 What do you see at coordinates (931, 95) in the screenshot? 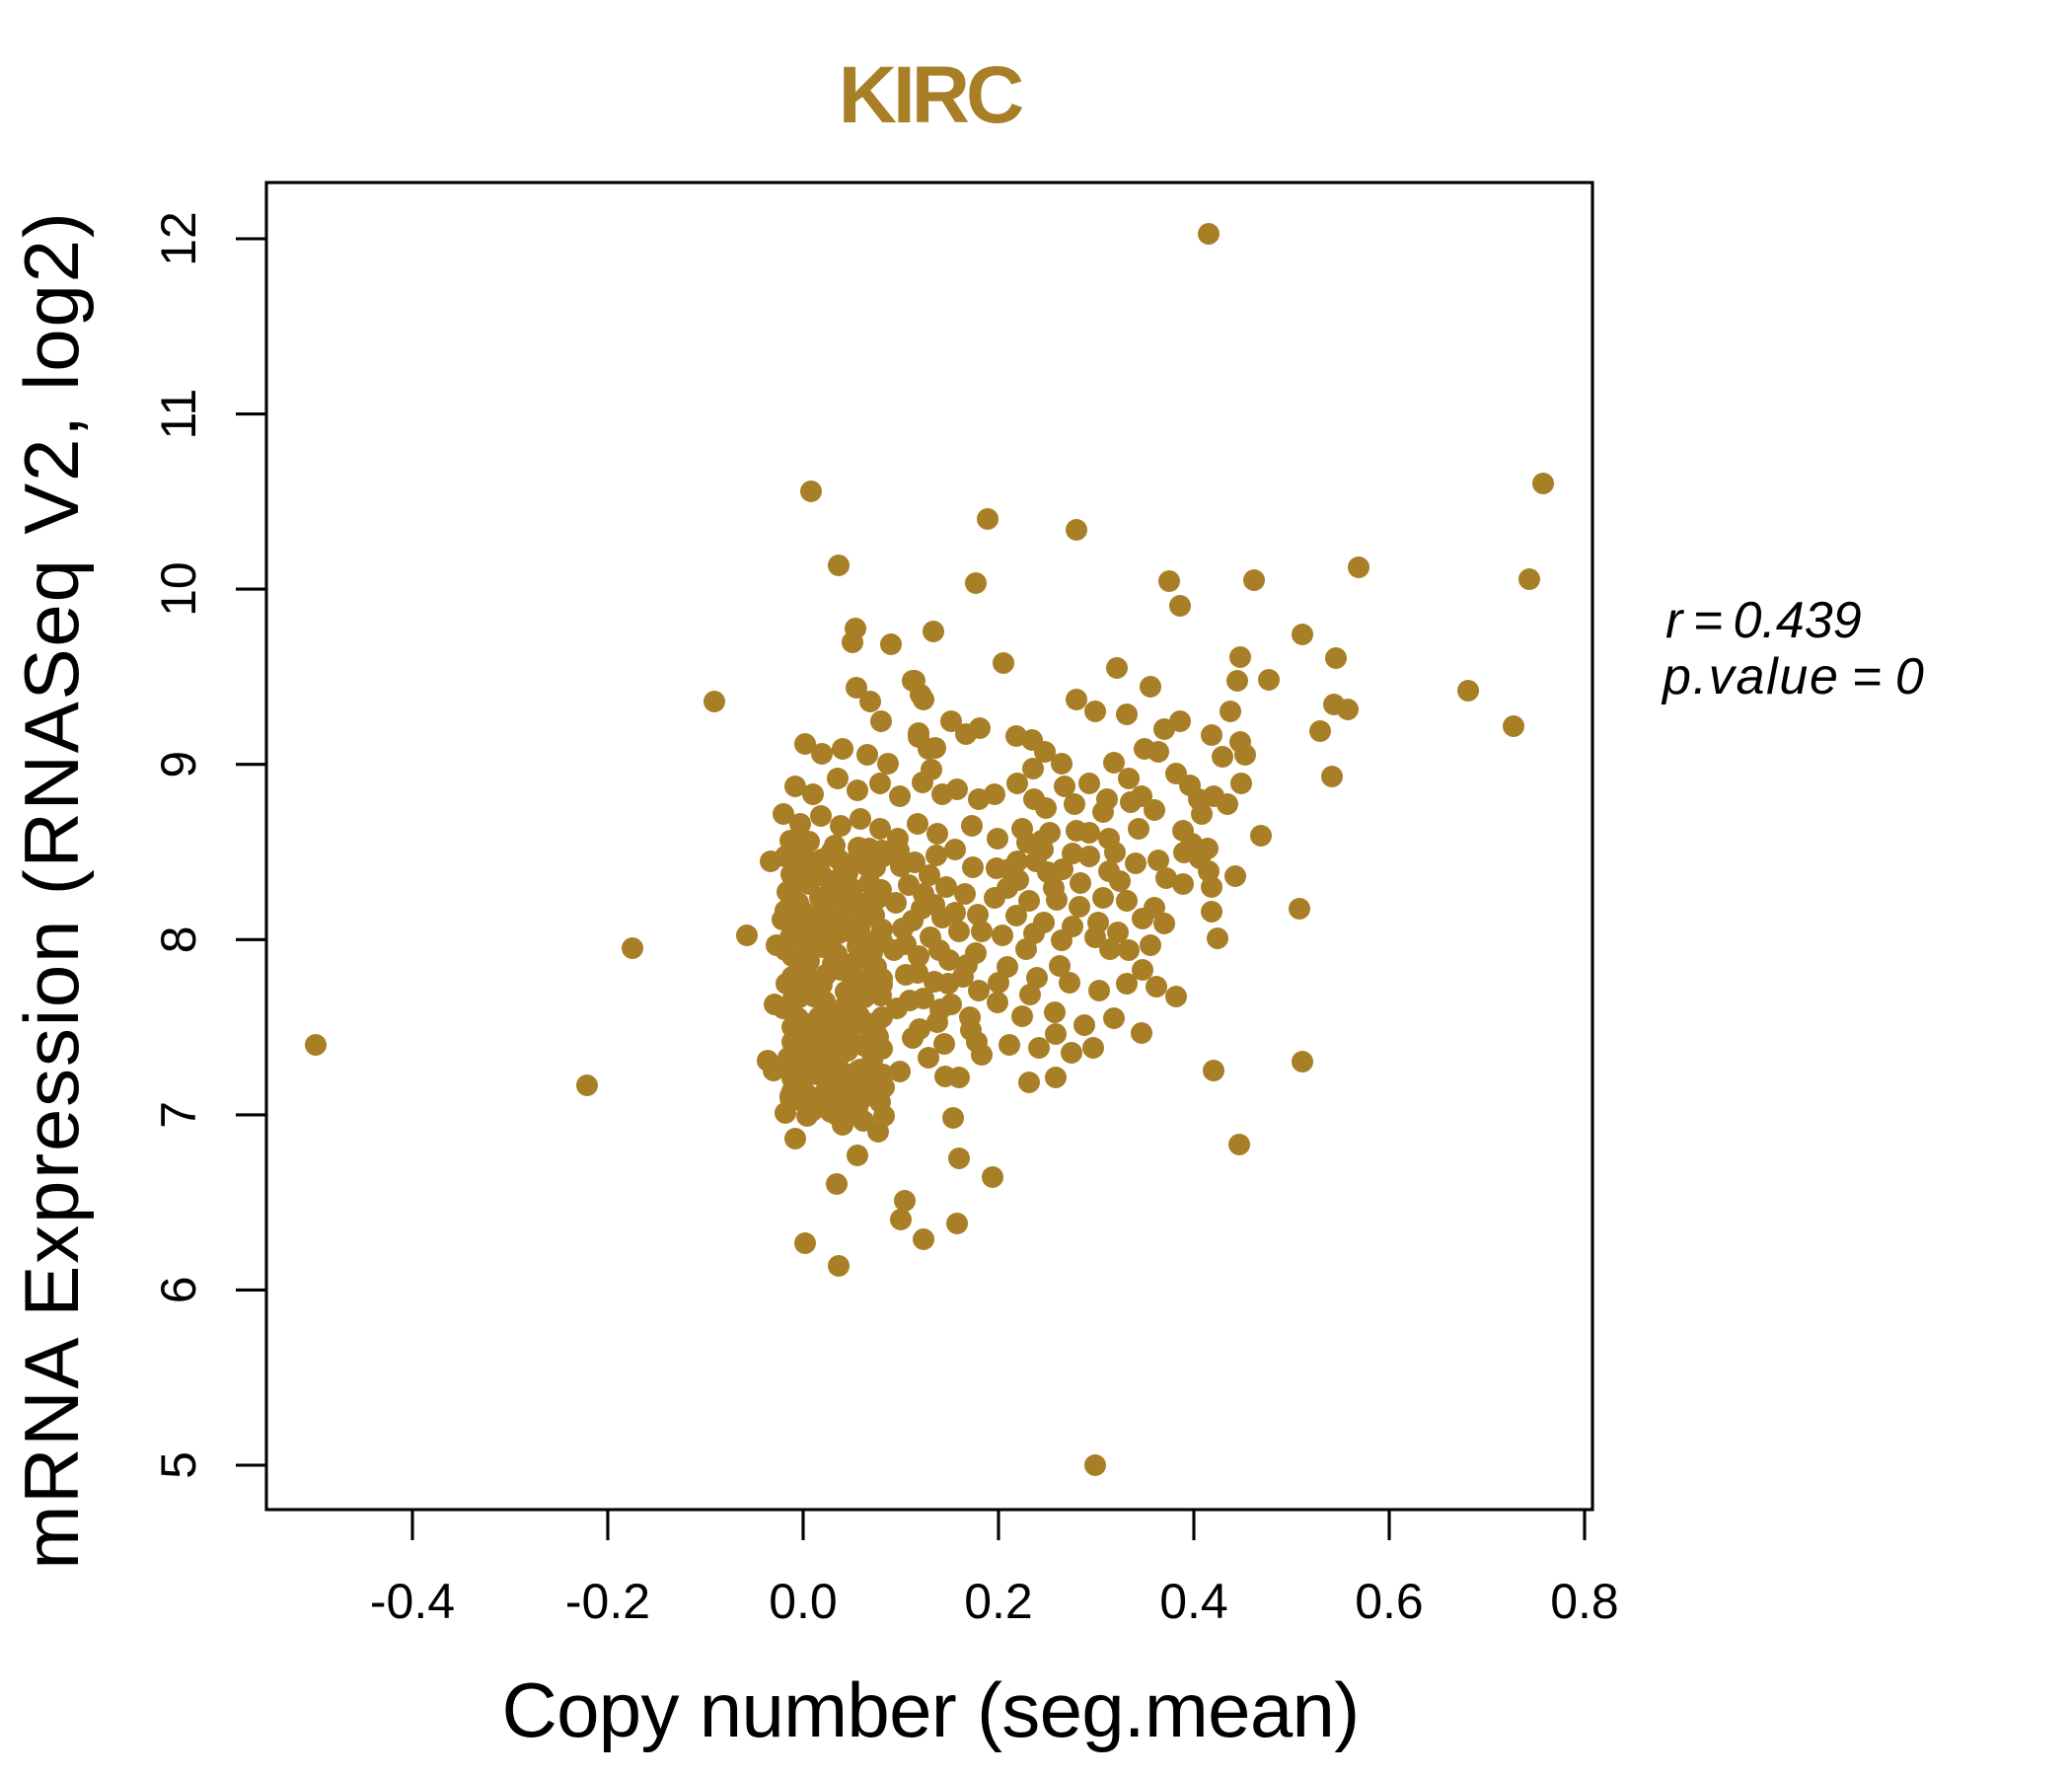
I see `svg-text: KIRC` at bounding box center [931, 95].